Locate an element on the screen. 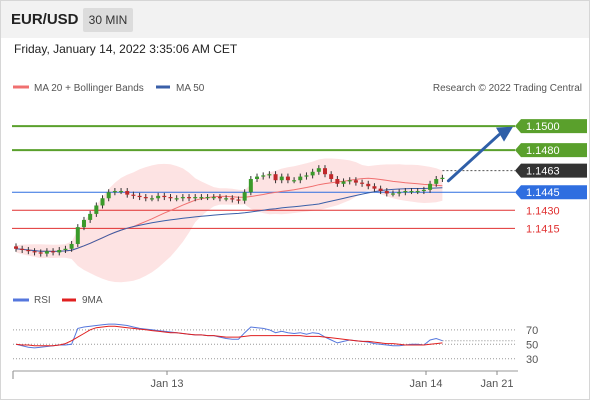 The image size is (590, 400). last-price-level-tag: 1.1463 is located at coordinates (551, 170).